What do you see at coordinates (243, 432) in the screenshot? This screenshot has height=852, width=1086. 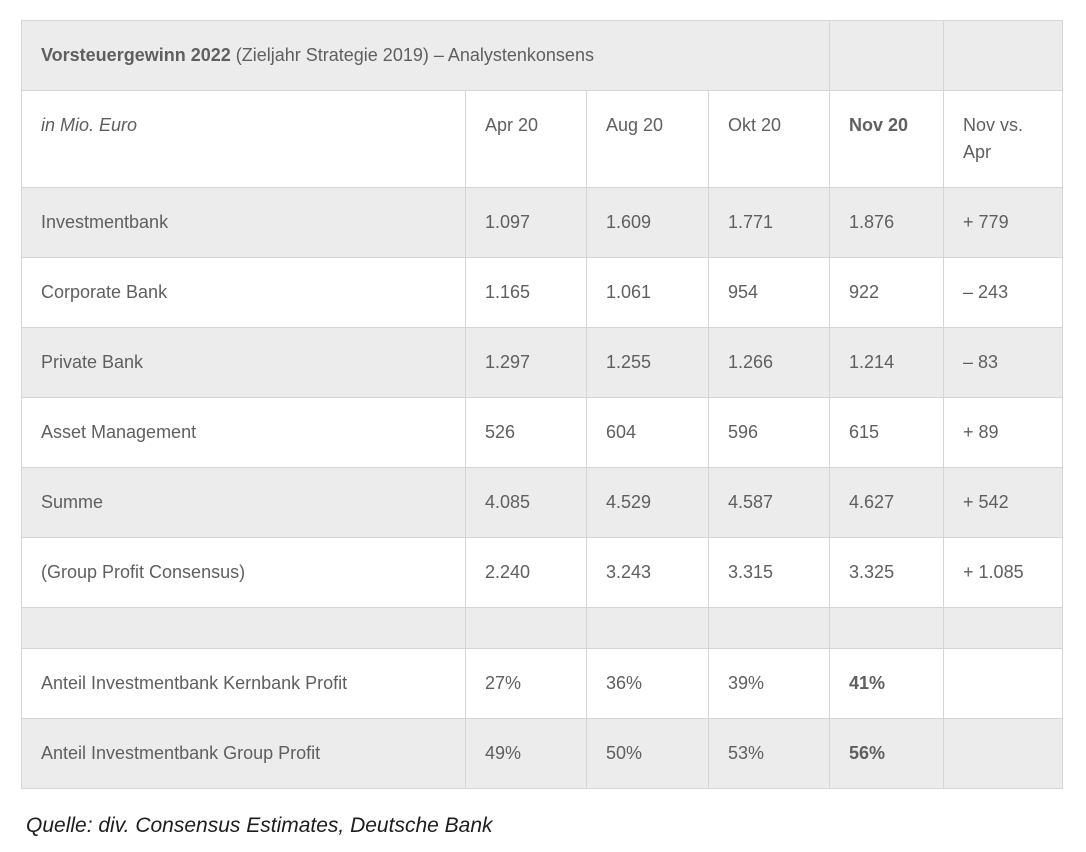 I see `row-label: Asset Management` at bounding box center [243, 432].